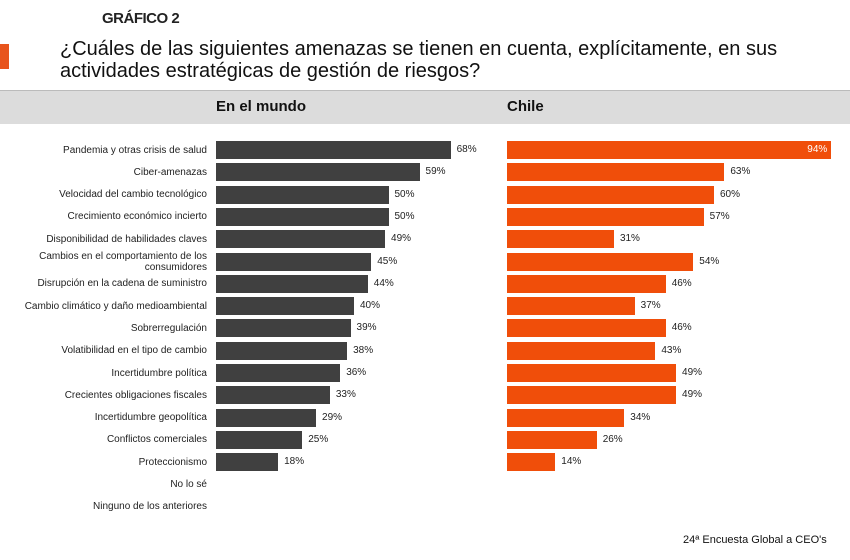 The height and width of the screenshot is (560, 850). I want to click on value-label-world: 25%, so click(318, 439).